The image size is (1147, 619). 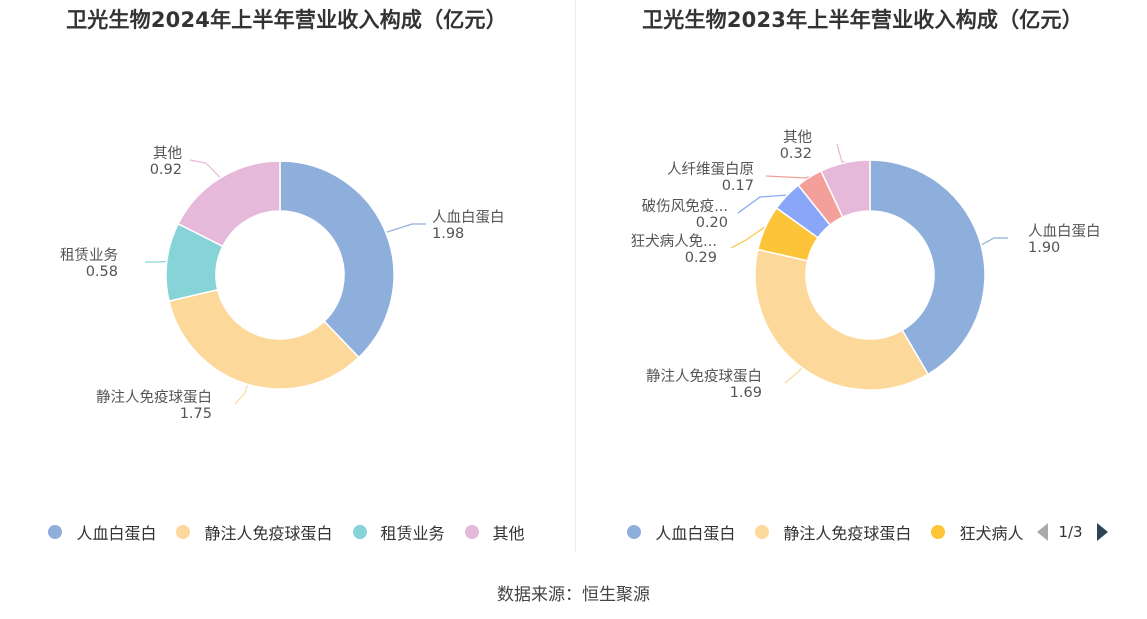 I want to click on legend-item: 租赁业务, so click(x=398, y=532).